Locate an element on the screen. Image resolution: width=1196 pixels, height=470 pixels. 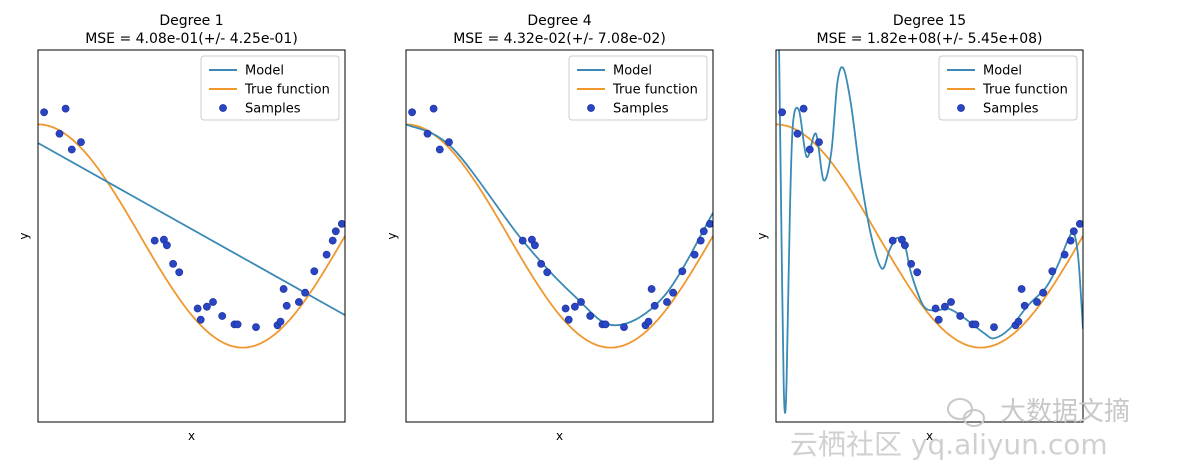
chart-subtitle: MSE = 4.08e-01(+/- 4.25e-01) is located at coordinates (191, 39).